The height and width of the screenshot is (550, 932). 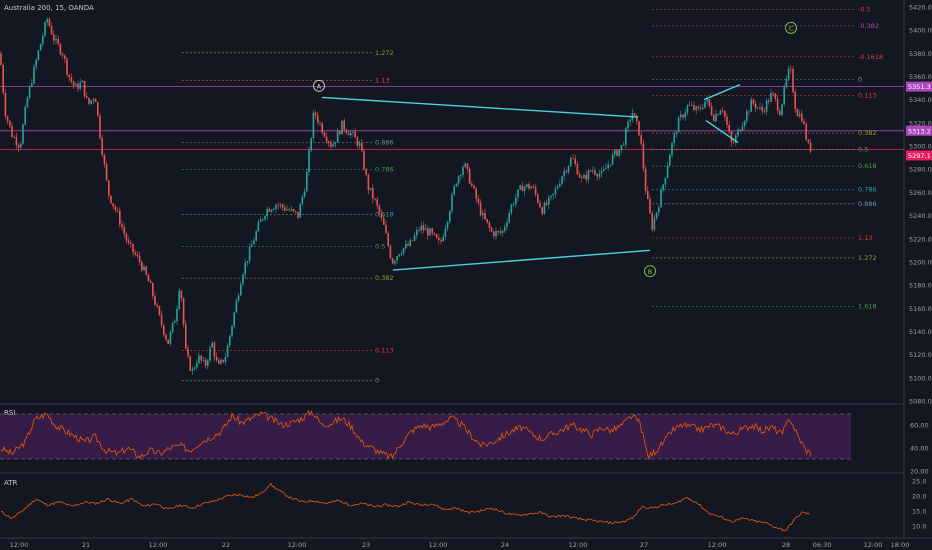 What do you see at coordinates (920, 170) in the screenshot?
I see `price-tick-label: 5280.0` at bounding box center [920, 170].